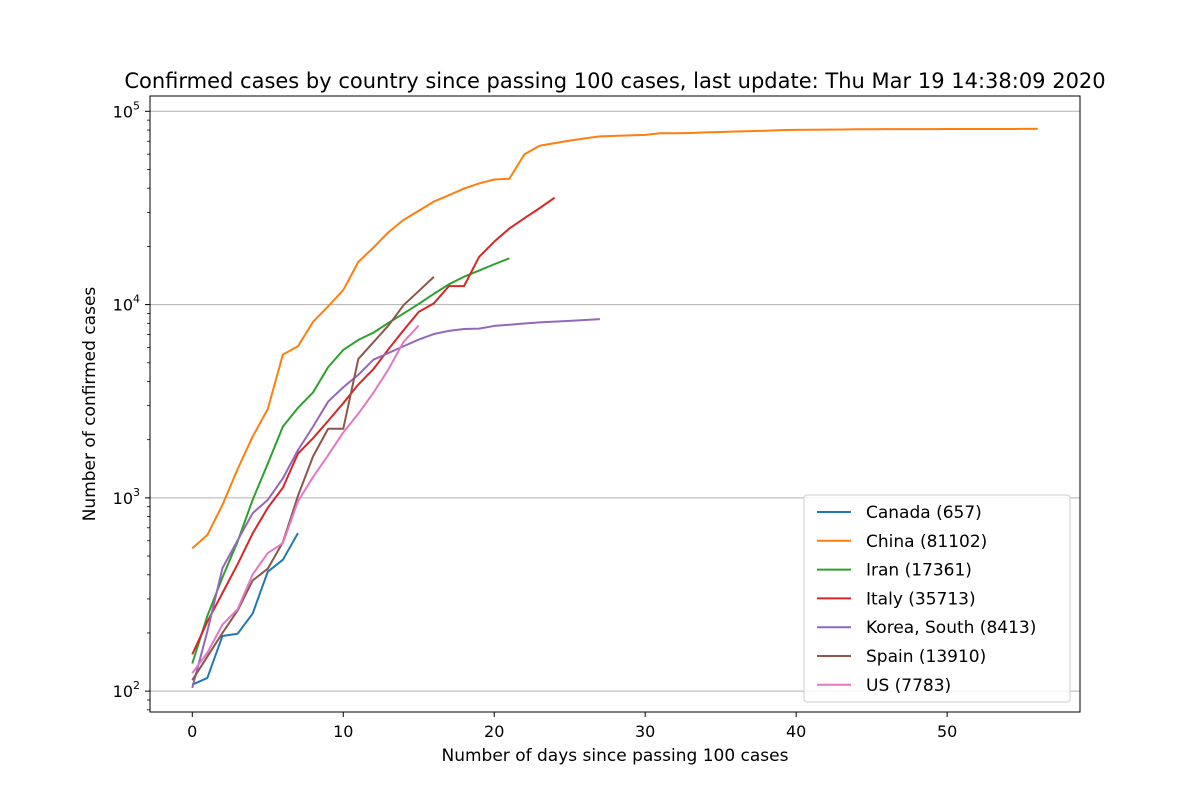 This screenshot has height=800, width=1200. What do you see at coordinates (919, 571) in the screenshot?
I see `legend-label: Iran (17361)` at bounding box center [919, 571].